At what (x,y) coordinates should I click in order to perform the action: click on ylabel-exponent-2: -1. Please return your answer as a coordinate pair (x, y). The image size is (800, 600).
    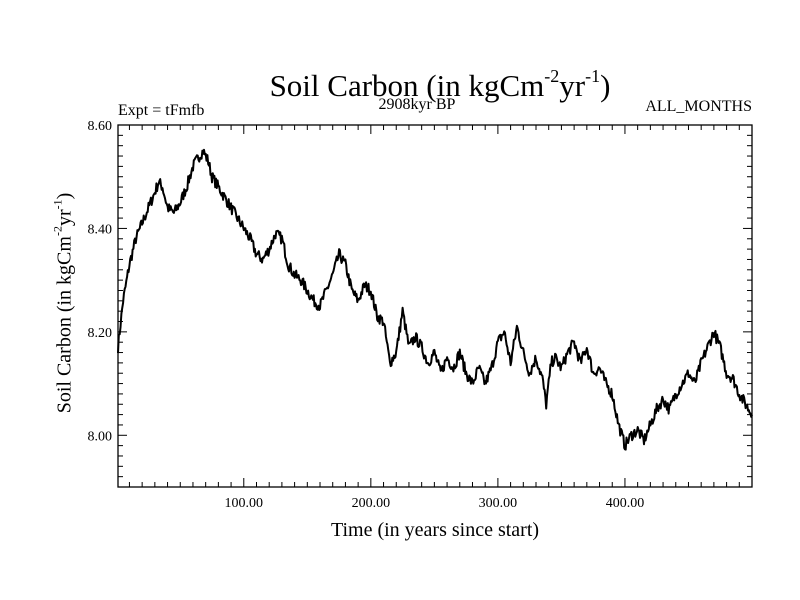
    Looking at the image, I should click on (57, 204).